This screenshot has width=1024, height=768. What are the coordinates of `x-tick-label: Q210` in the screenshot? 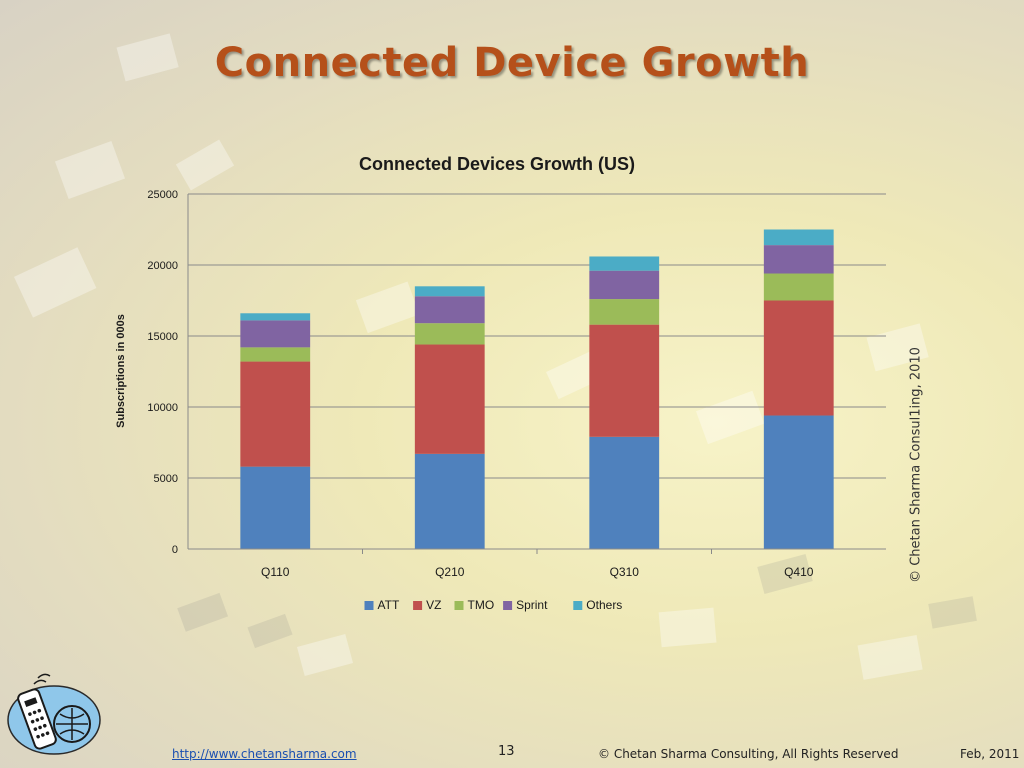 It's located at (450, 572).